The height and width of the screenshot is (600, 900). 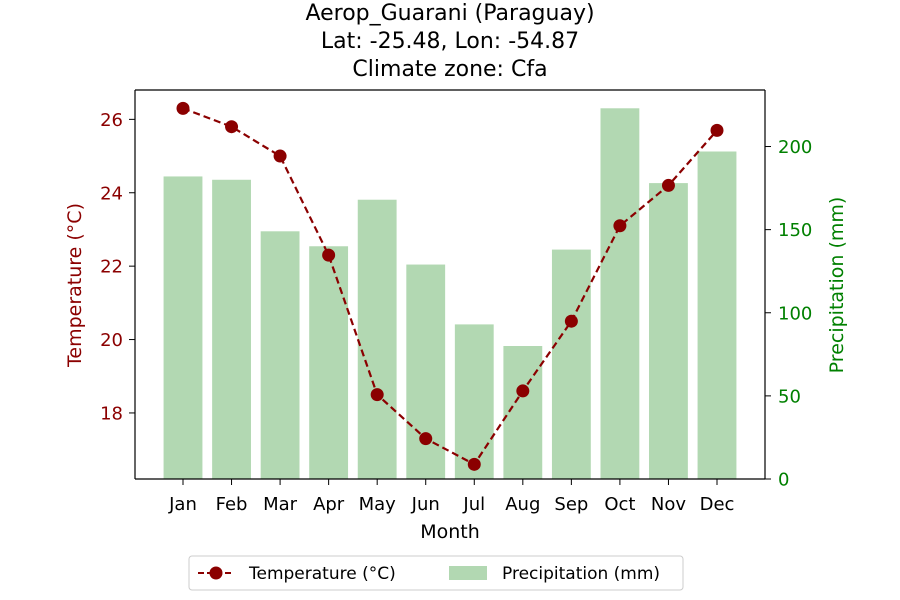 What do you see at coordinates (668, 331) in the screenshot?
I see `precipitation-bar-nov` at bounding box center [668, 331].